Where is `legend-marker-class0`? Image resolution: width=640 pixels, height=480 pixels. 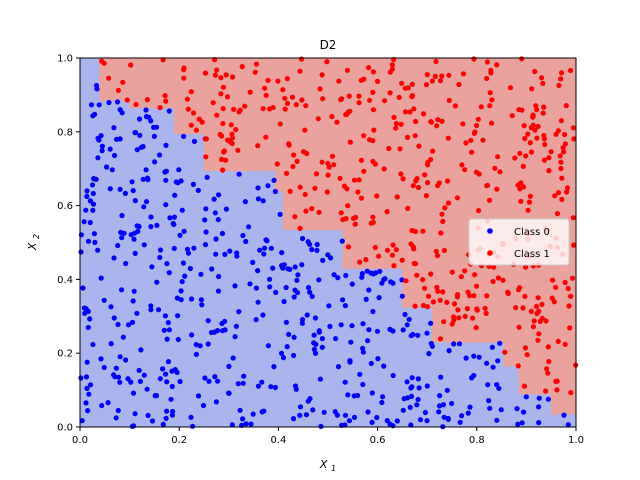
legend-marker-class0 is located at coordinates (490, 231).